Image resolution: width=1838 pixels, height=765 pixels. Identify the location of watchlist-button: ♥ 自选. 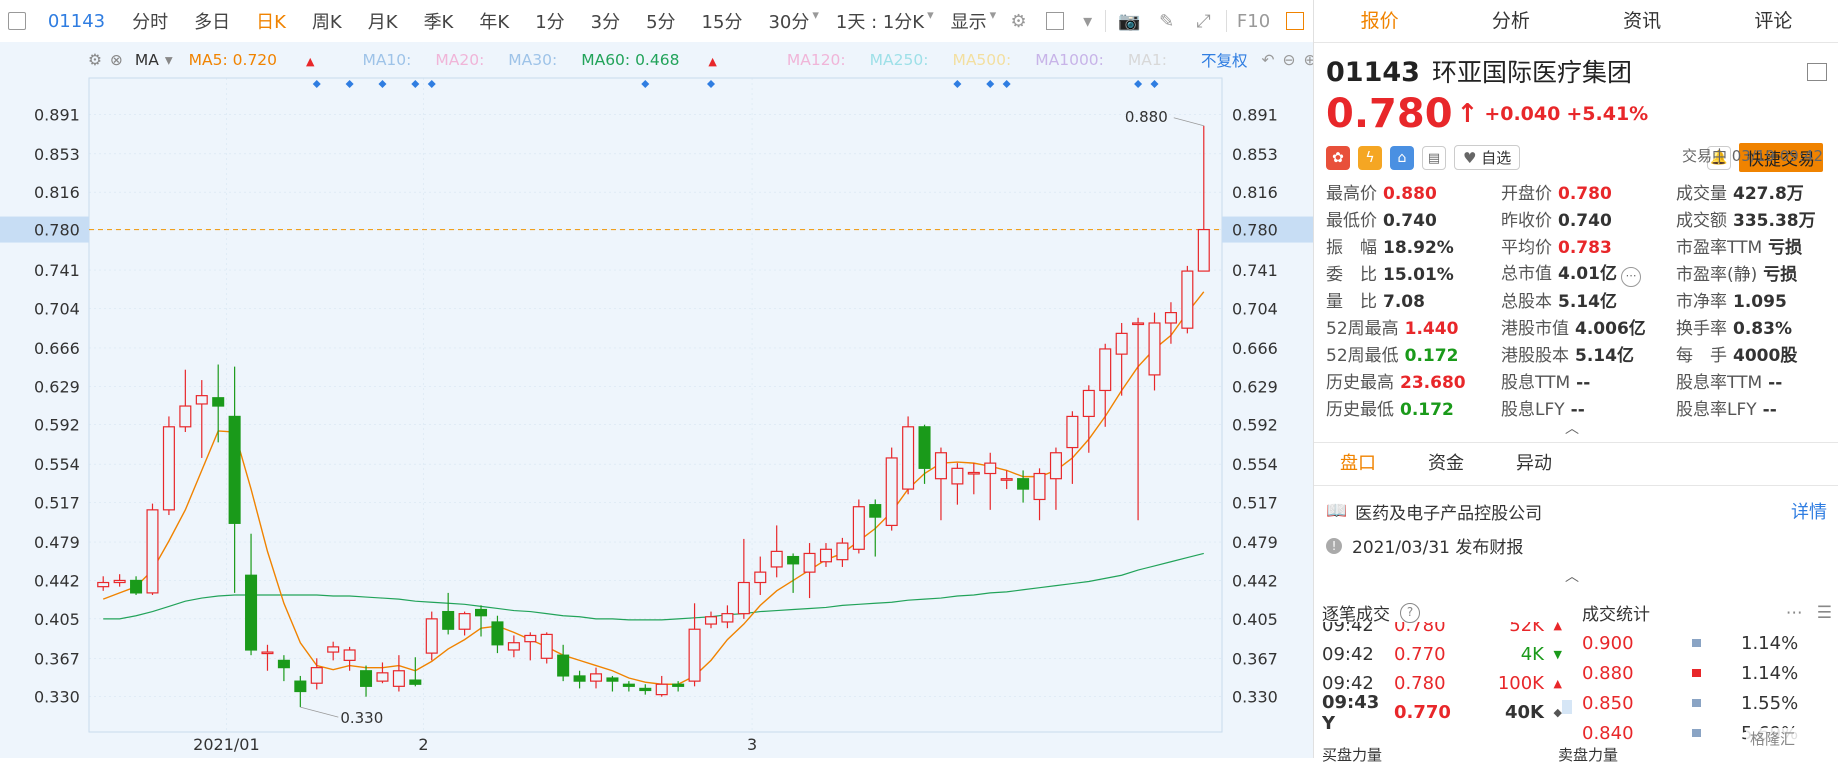
(1487, 157).